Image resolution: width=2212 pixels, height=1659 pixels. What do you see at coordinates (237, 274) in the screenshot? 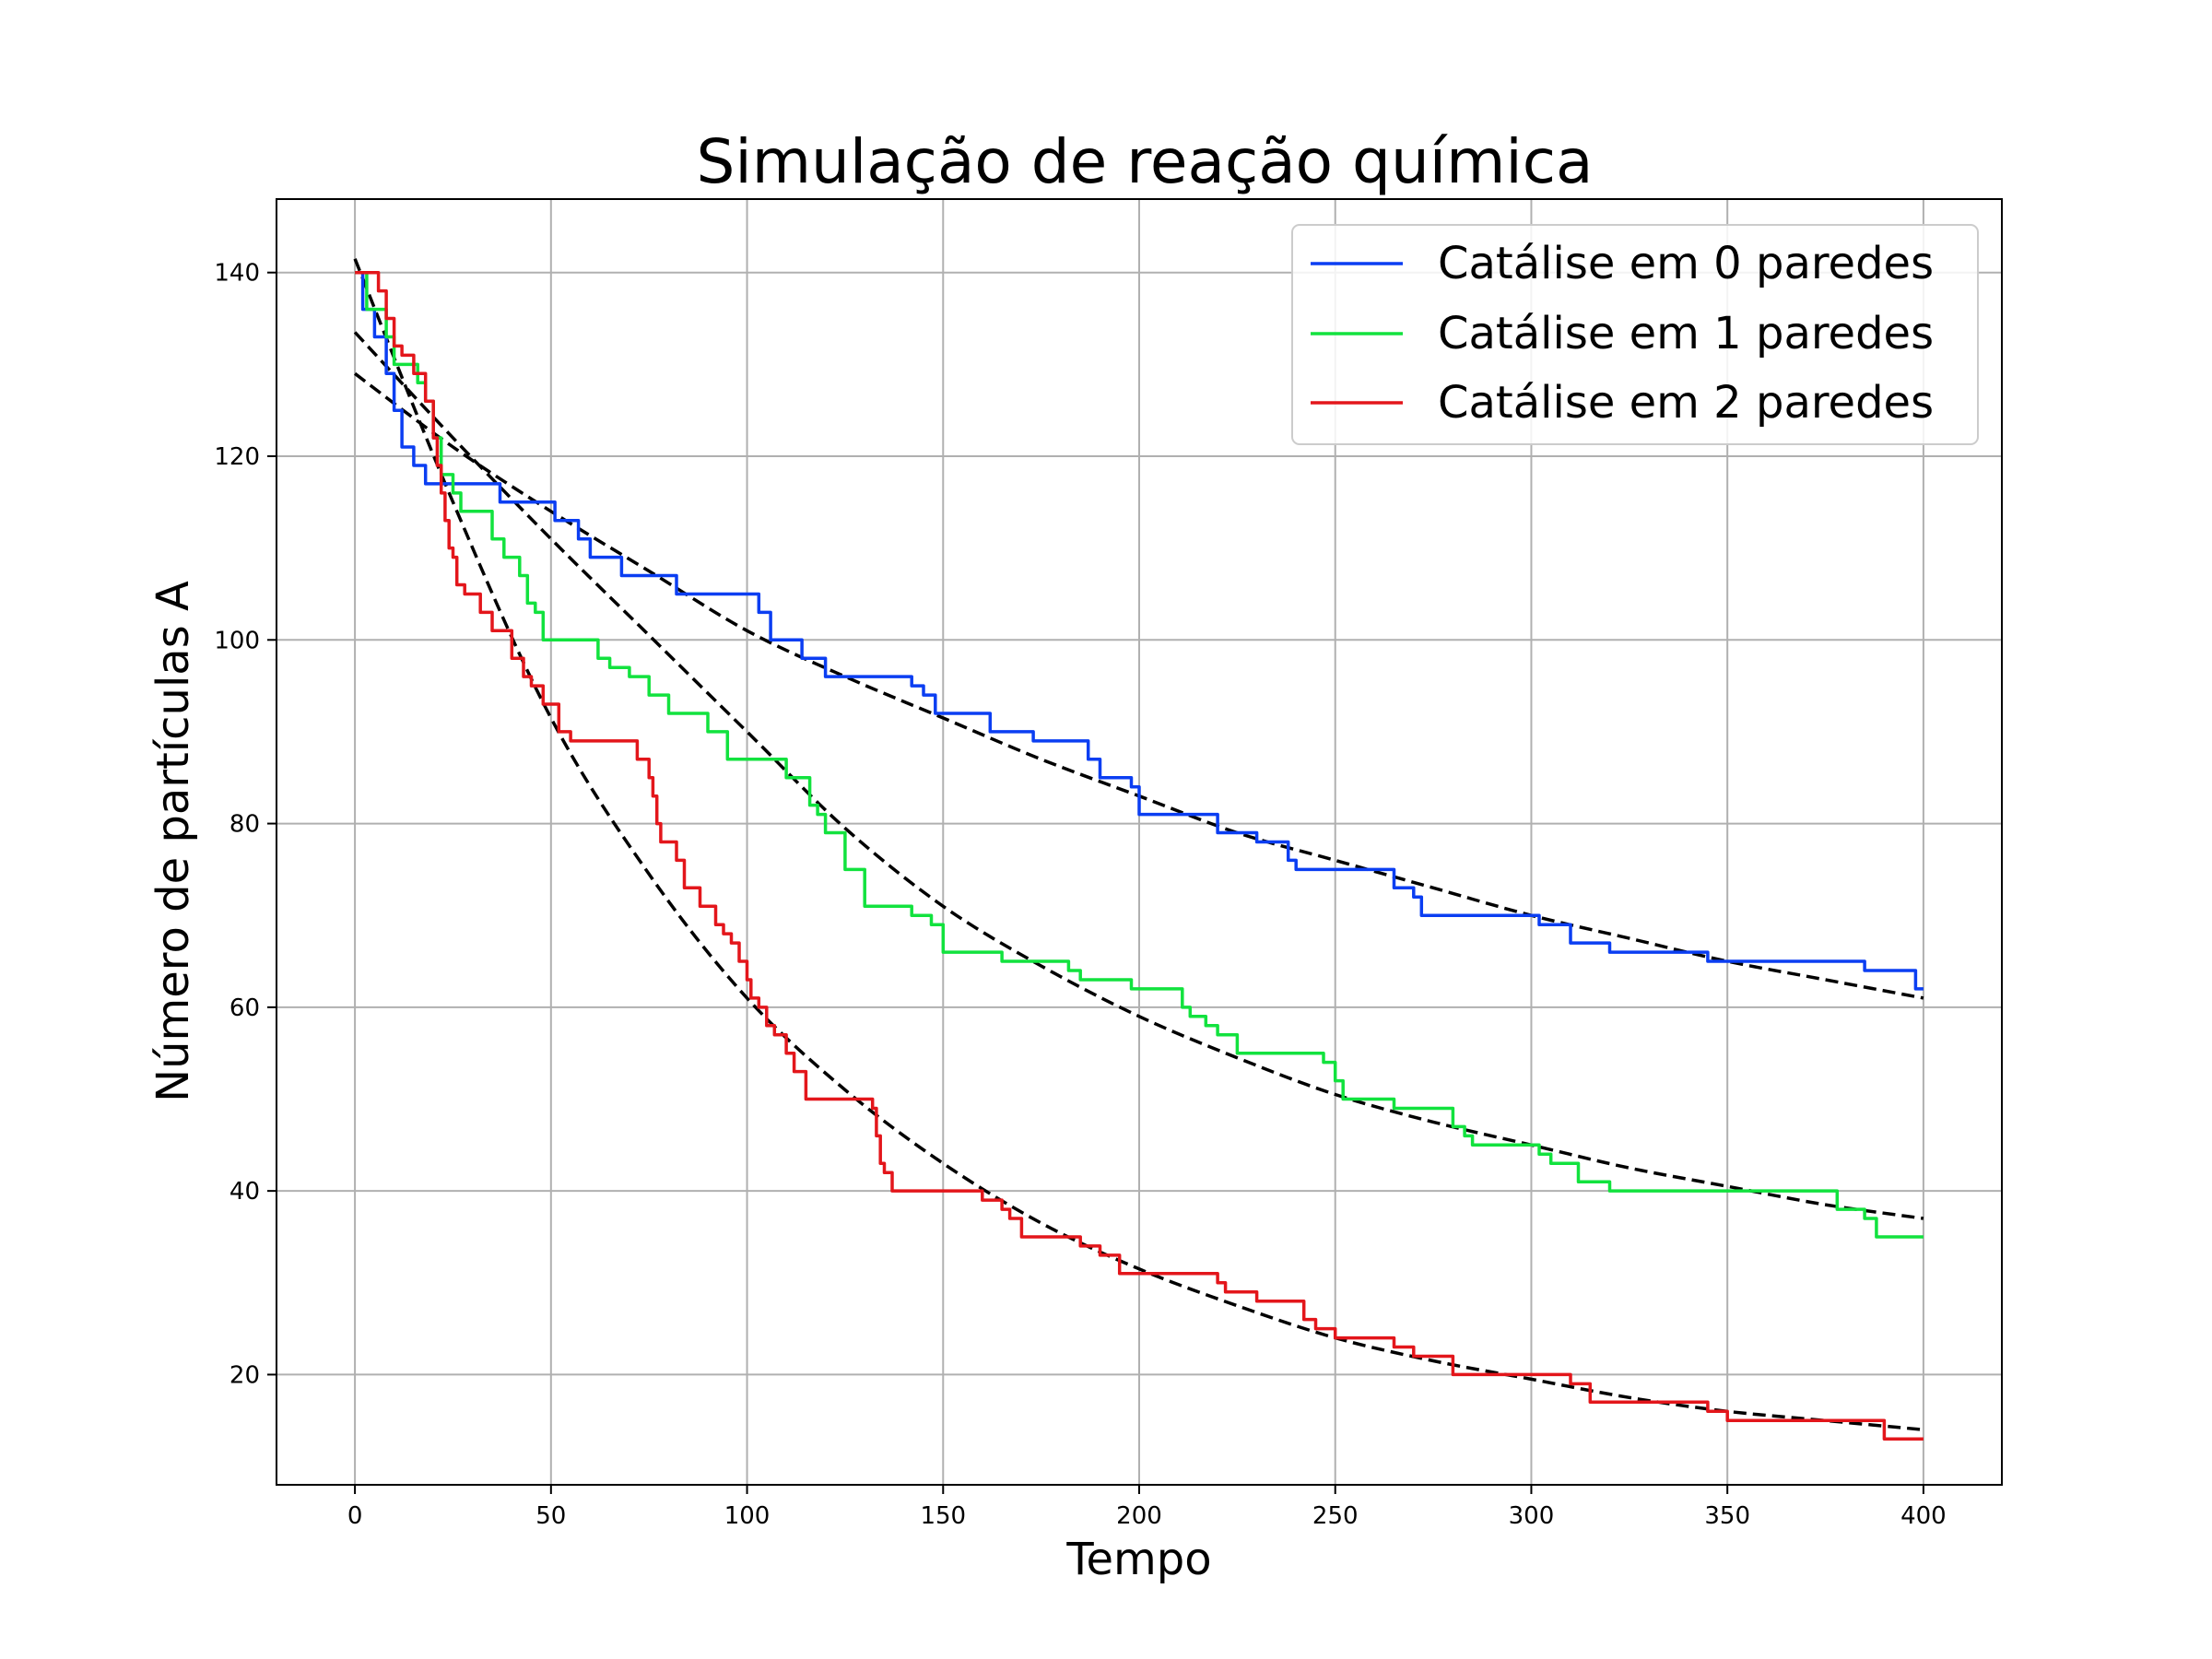
I see `y-tick-label-140: 140` at bounding box center [237, 274].